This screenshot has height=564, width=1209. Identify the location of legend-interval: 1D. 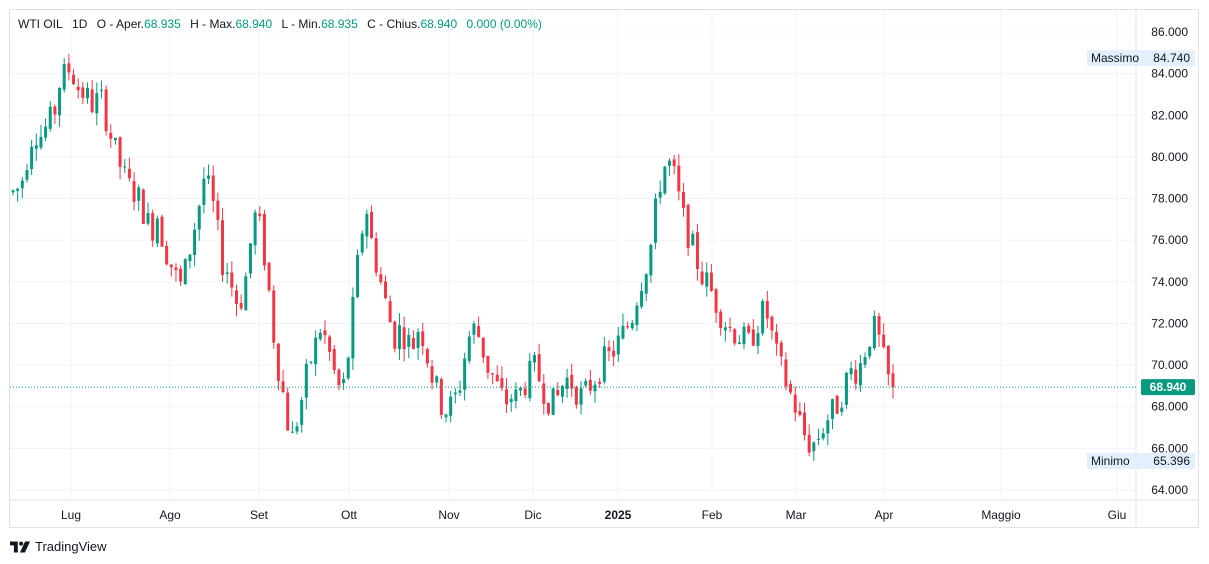
(80, 24).